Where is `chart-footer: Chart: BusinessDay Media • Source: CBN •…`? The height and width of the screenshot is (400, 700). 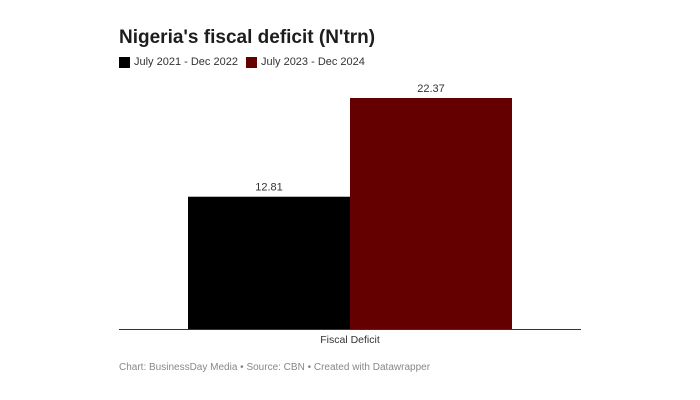
chart-footer: Chart: BusinessDay Media • Source: CBN •… is located at coordinates (275, 367).